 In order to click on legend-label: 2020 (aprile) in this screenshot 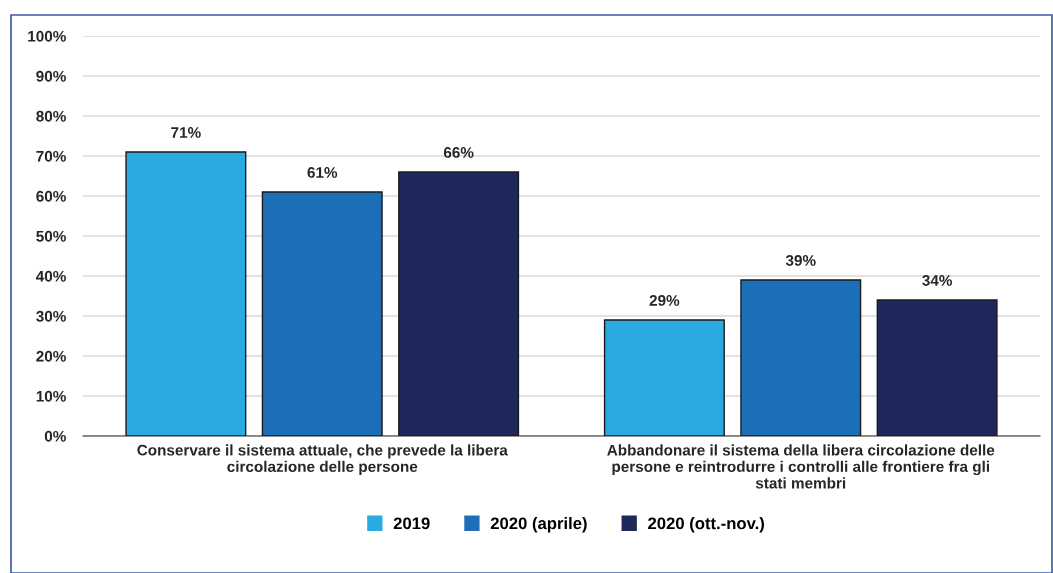, I will do `click(538, 525)`.